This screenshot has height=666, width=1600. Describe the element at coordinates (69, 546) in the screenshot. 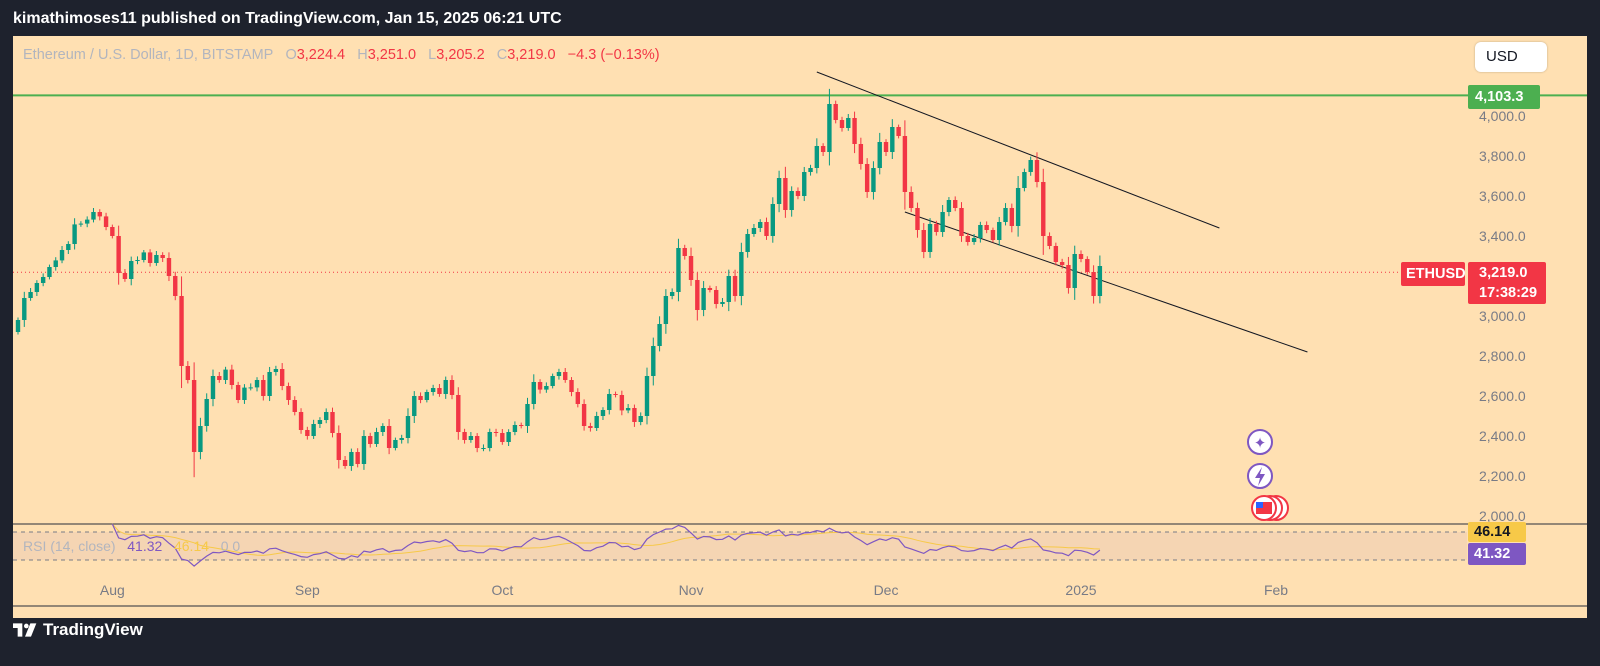

I see `rsi-label: RSI (14, close)` at that location.